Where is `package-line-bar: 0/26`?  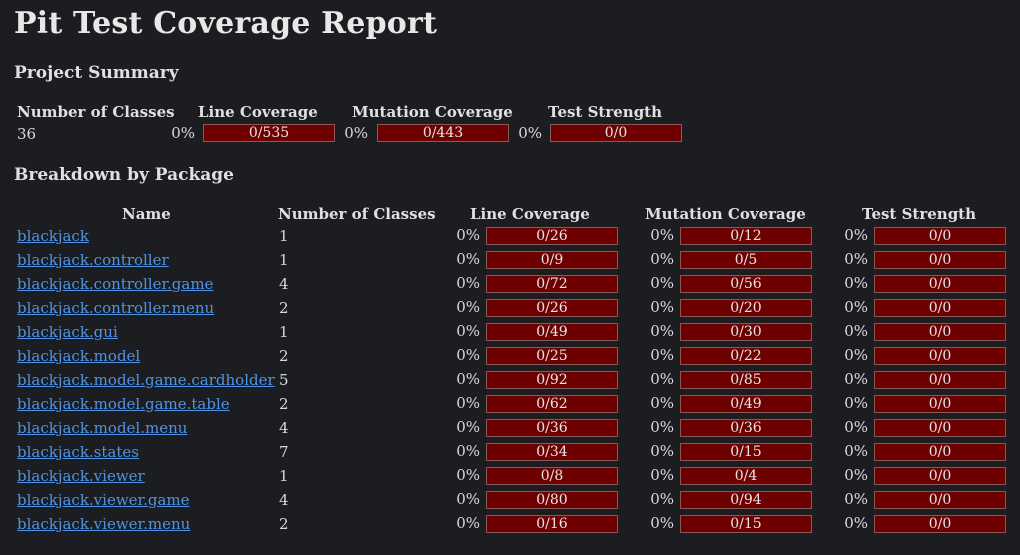
package-line-bar: 0/26 is located at coordinates (552, 236).